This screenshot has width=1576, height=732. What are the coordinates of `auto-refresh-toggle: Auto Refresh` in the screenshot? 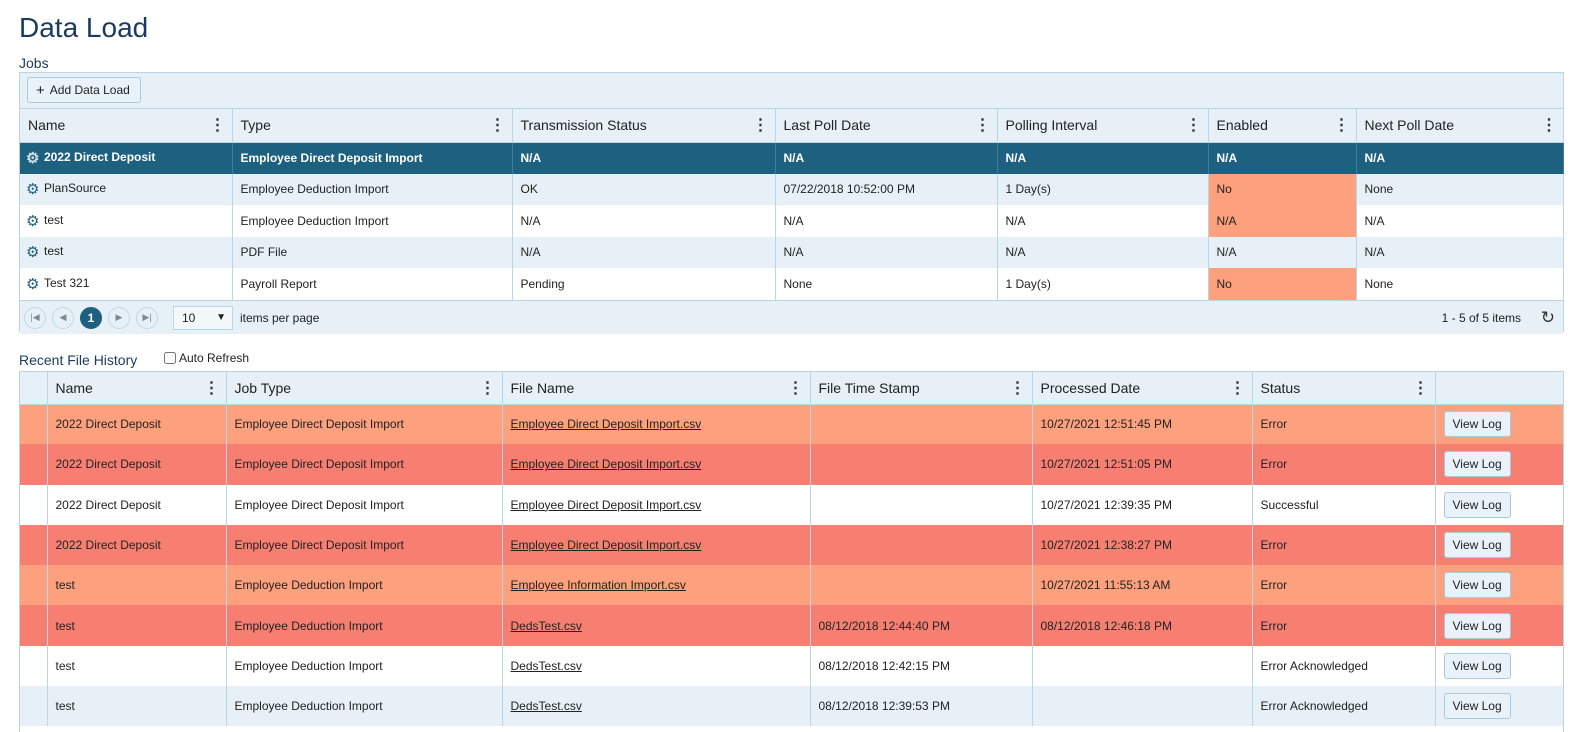 It's located at (206, 358).